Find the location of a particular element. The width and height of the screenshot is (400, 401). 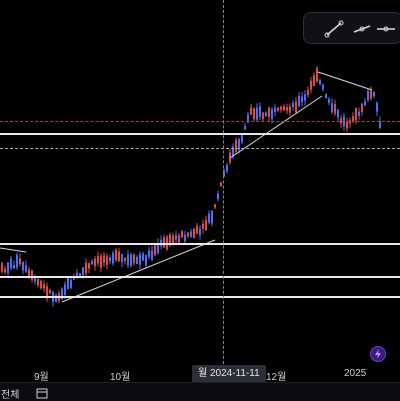

x-label-oct: 10월 is located at coordinates (120, 377).